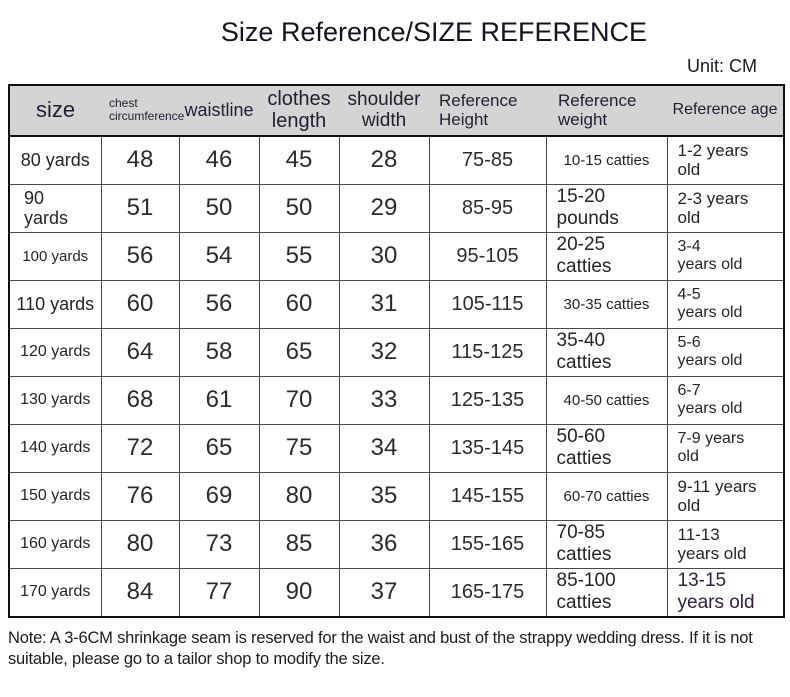 This screenshot has height=697, width=790. What do you see at coordinates (725, 304) in the screenshot?
I see `cell-age: 4-5 years old` at bounding box center [725, 304].